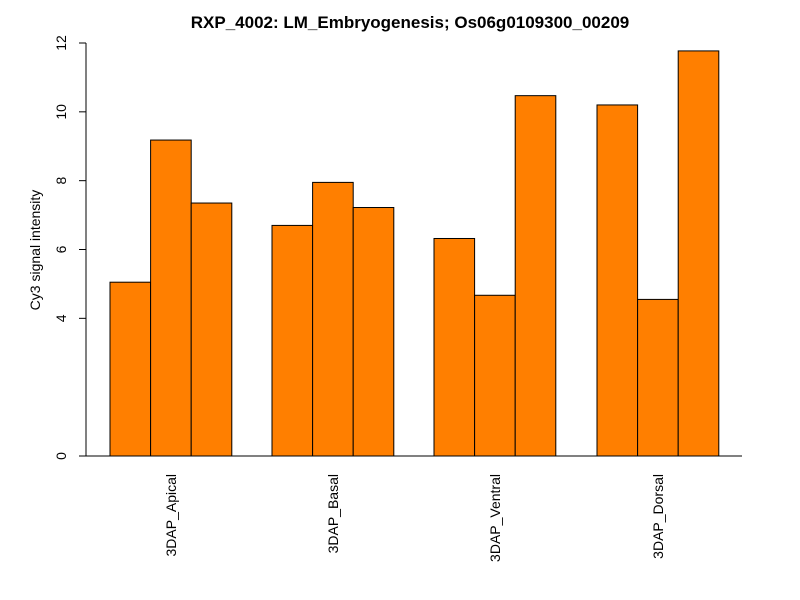 The image size is (800, 600). What do you see at coordinates (333, 513) in the screenshot?
I see `x-tick-label: 3DAP_Basal` at bounding box center [333, 513].